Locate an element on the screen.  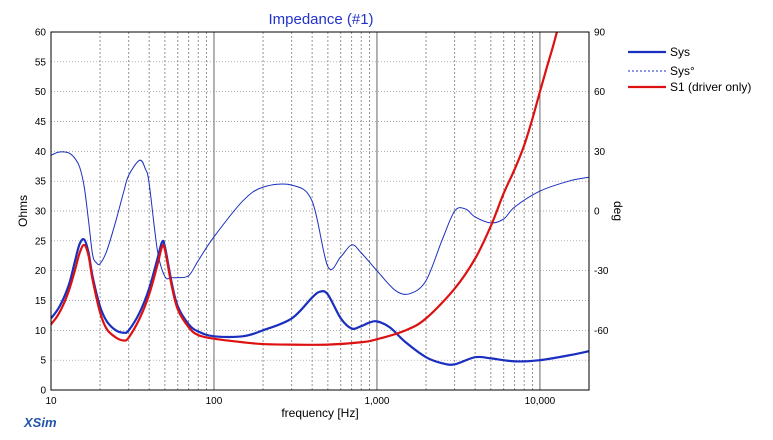
y2-tick-label: -60 is located at coordinates (601, 331).